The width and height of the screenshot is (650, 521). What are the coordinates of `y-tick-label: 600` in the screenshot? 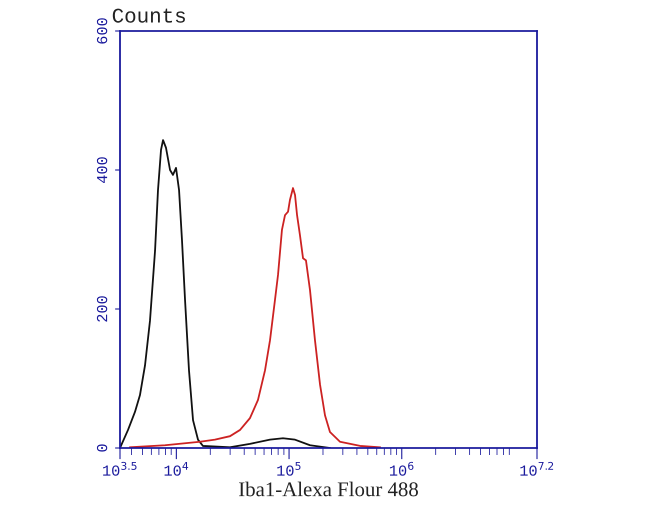 It's located at (102, 31).